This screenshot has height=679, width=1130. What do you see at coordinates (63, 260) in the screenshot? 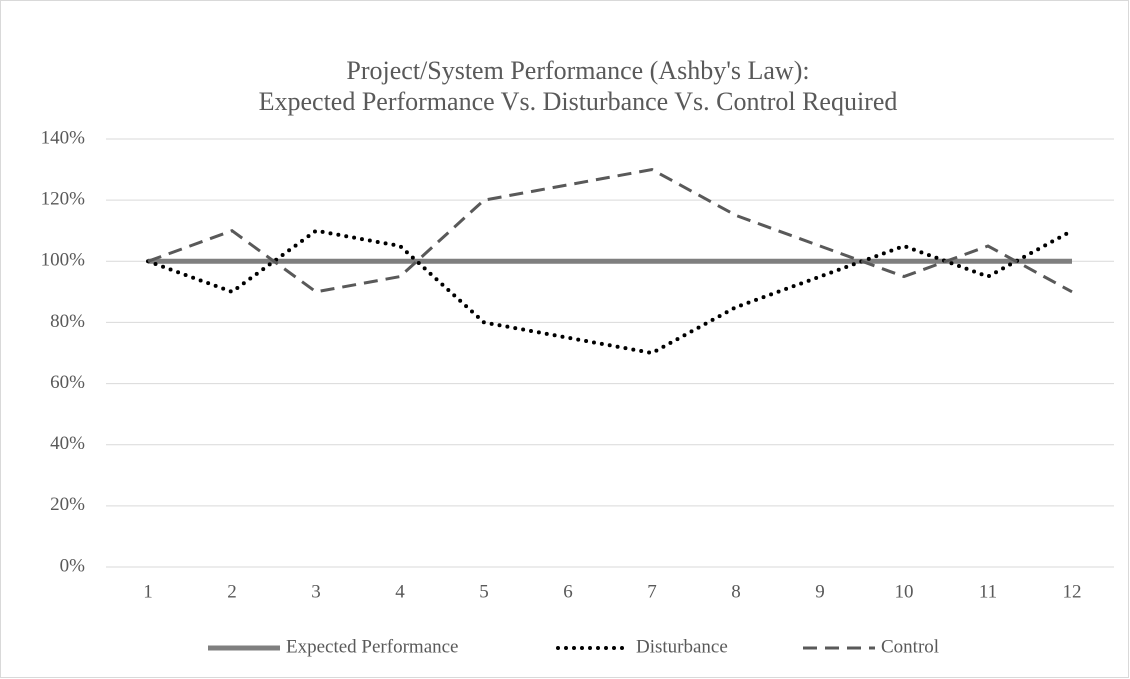
I see `y-tick-label: 100%` at bounding box center [63, 260].